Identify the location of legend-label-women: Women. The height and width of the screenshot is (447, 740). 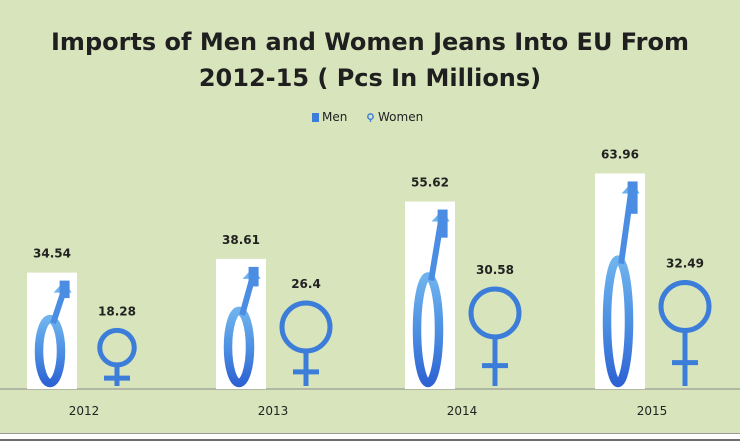
(401, 117).